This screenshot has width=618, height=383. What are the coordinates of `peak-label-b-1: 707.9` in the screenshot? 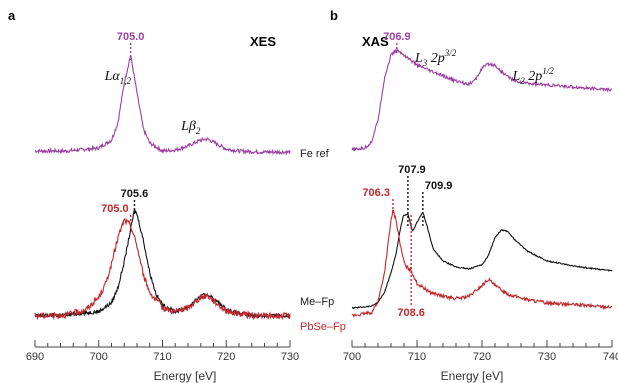 It's located at (412, 170).